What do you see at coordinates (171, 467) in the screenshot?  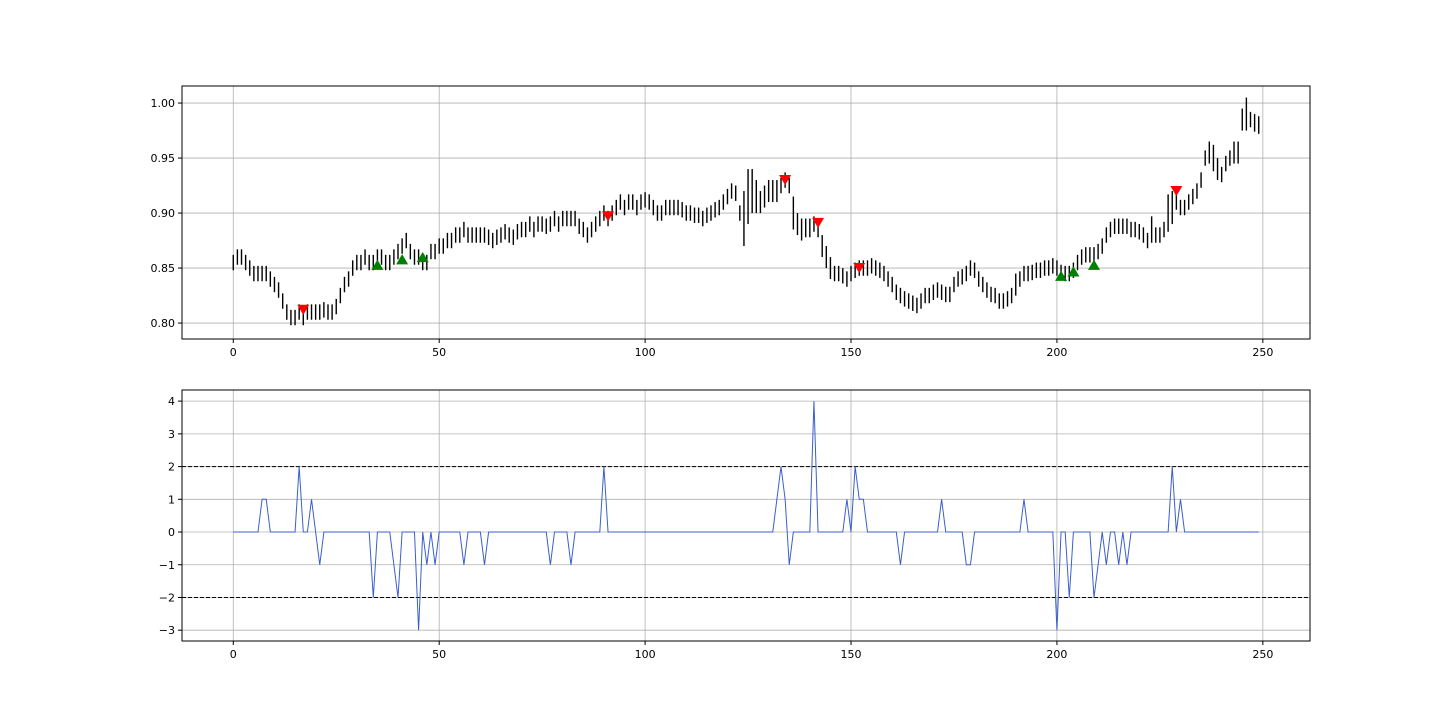 I see `y-tick-label: 2` at bounding box center [171, 467].